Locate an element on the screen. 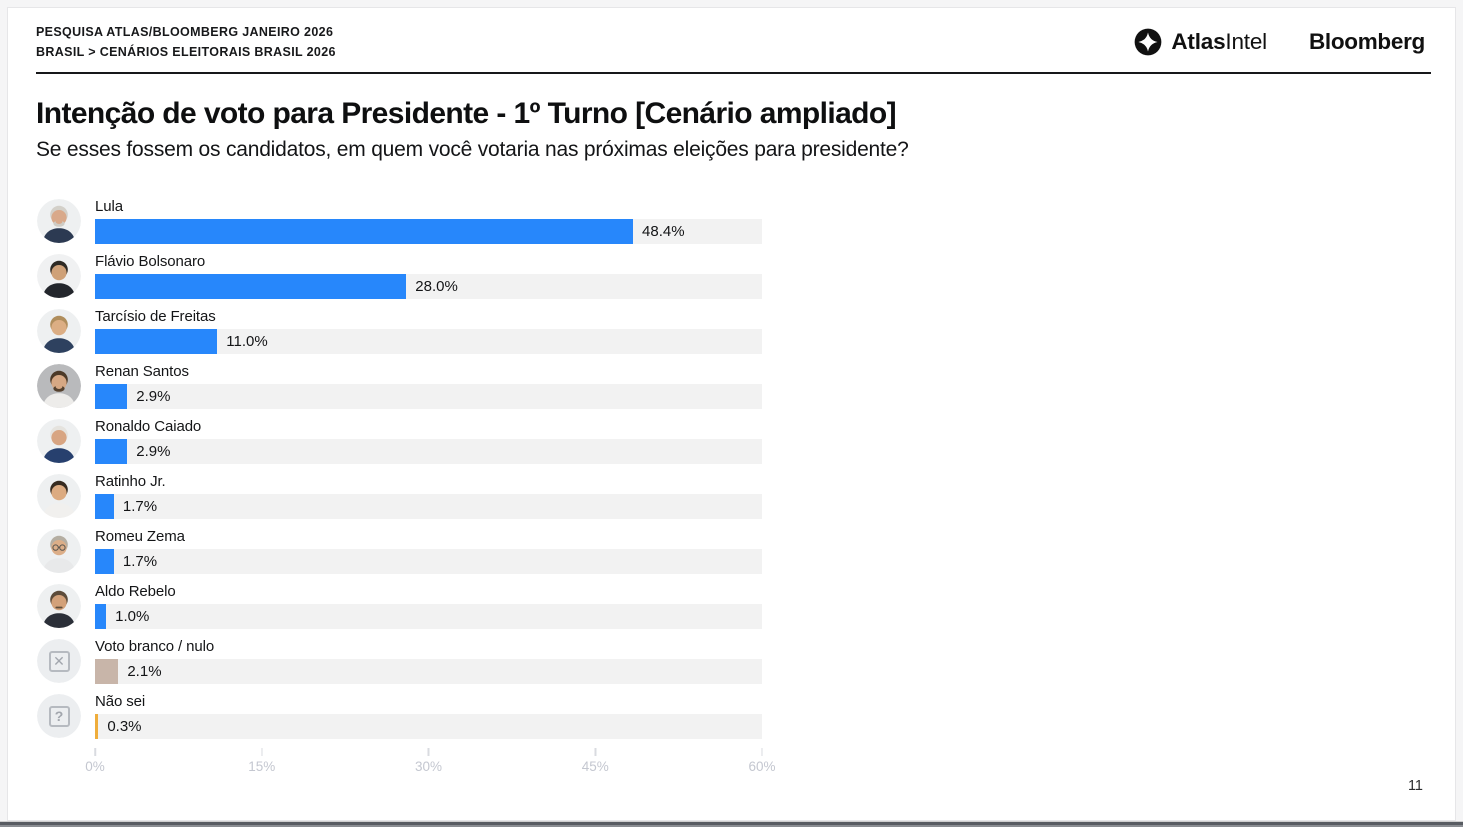  survey-breadcrumb: BRASIL > CENÁRIOS ELEITORAIS BRASIL 2026 is located at coordinates (186, 52).